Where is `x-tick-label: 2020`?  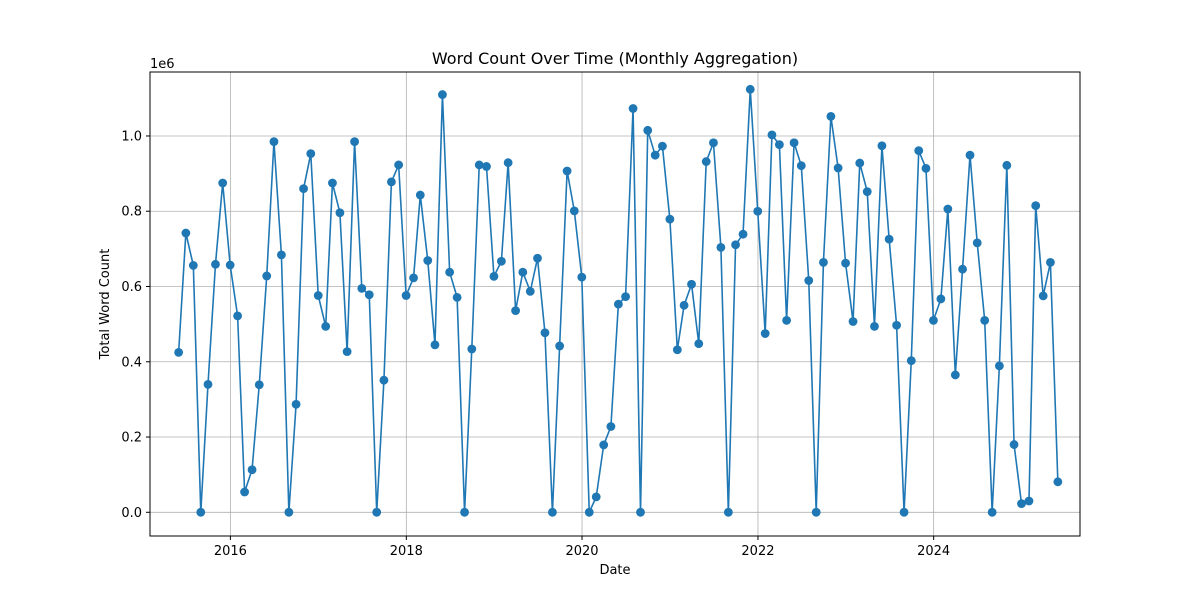
x-tick-label: 2020 is located at coordinates (581, 551).